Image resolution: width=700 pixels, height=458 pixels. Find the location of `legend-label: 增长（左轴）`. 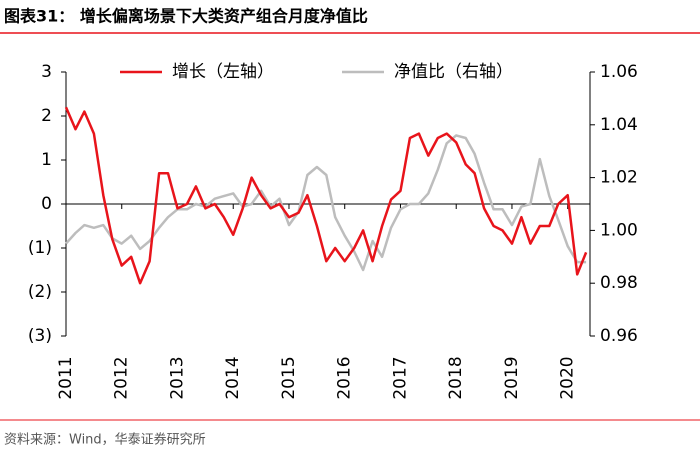

legend-label: 增长（左轴） is located at coordinates (223, 72).